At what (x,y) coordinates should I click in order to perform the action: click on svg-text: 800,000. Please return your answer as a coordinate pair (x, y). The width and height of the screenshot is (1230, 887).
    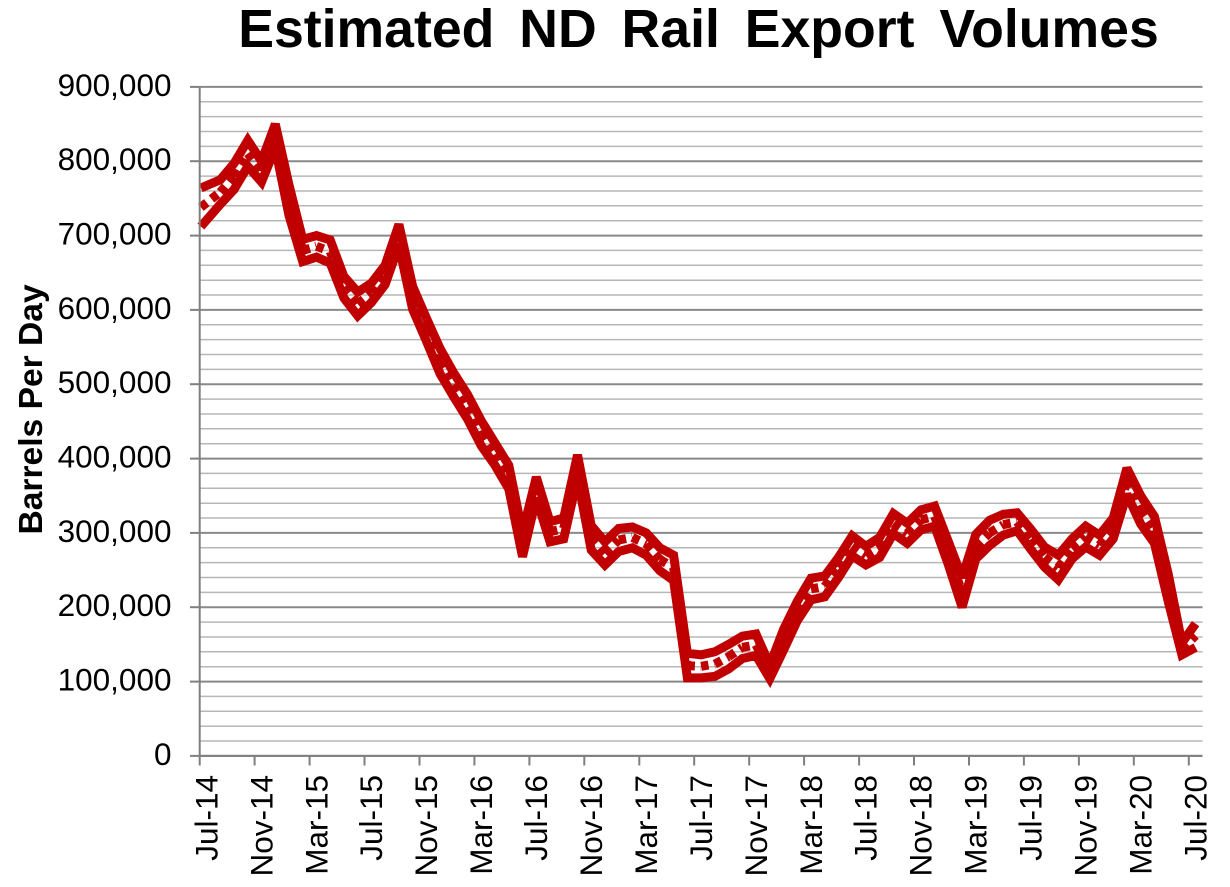
    Looking at the image, I should click on (115, 159).